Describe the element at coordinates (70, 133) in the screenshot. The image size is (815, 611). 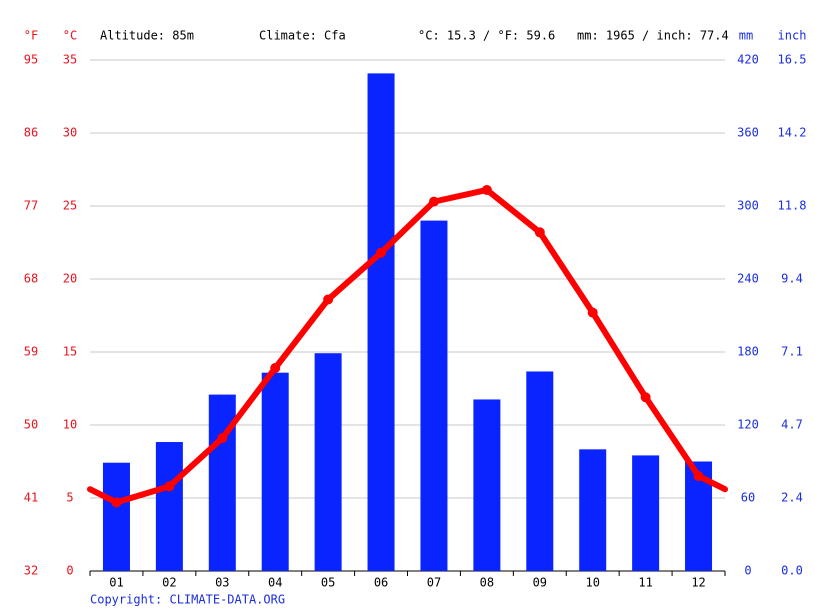
I see `y-tick-label: 30` at that location.